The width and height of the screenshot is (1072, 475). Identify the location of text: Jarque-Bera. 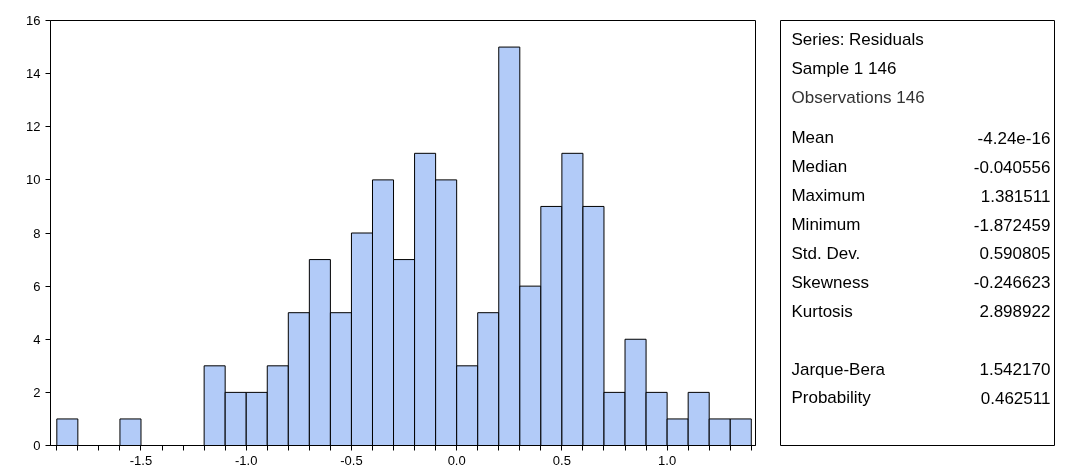
(838, 369).